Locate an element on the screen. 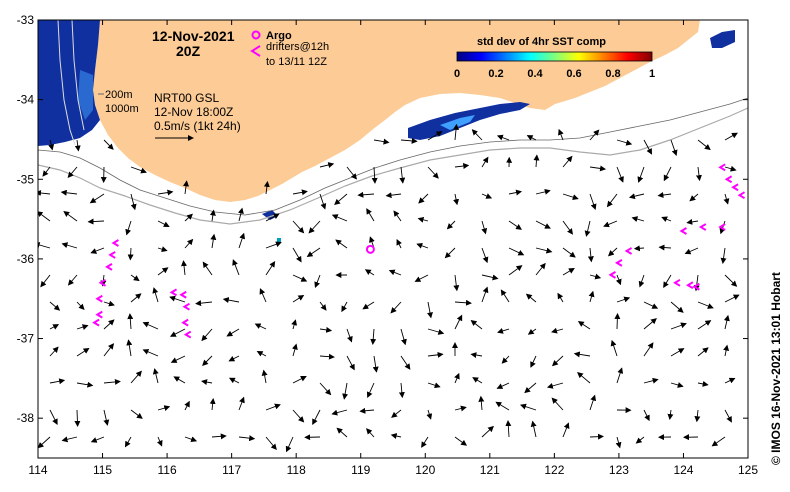 This screenshot has width=790, height=492. sst-patch-south-coast-inner is located at coordinates (457, 122).